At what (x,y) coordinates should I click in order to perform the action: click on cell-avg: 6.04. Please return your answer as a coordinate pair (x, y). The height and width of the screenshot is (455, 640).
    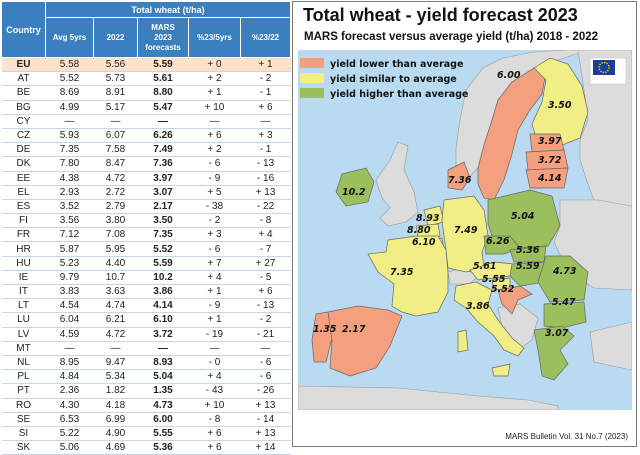
    Looking at the image, I should click on (69, 320).